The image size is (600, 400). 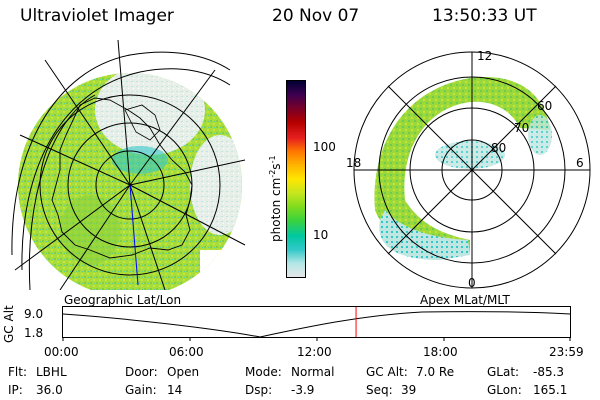 I want to click on altitude-ytick-high: 9.0, so click(x=34, y=314).